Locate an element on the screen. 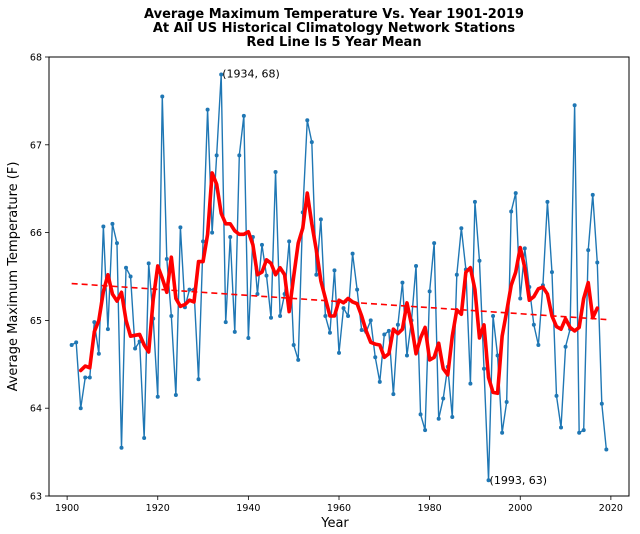 The image size is (640, 534). x-tick-label: 1940 is located at coordinates (248, 508).